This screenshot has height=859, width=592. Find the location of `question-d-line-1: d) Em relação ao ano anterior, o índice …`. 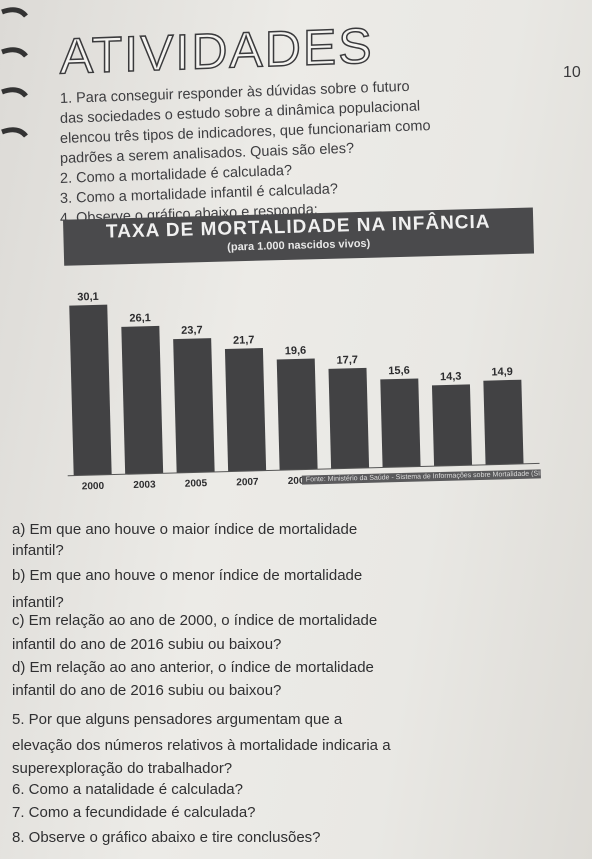

question-d-line-1: d) Em relação ao ano anterior, o índice … is located at coordinates (193, 667).